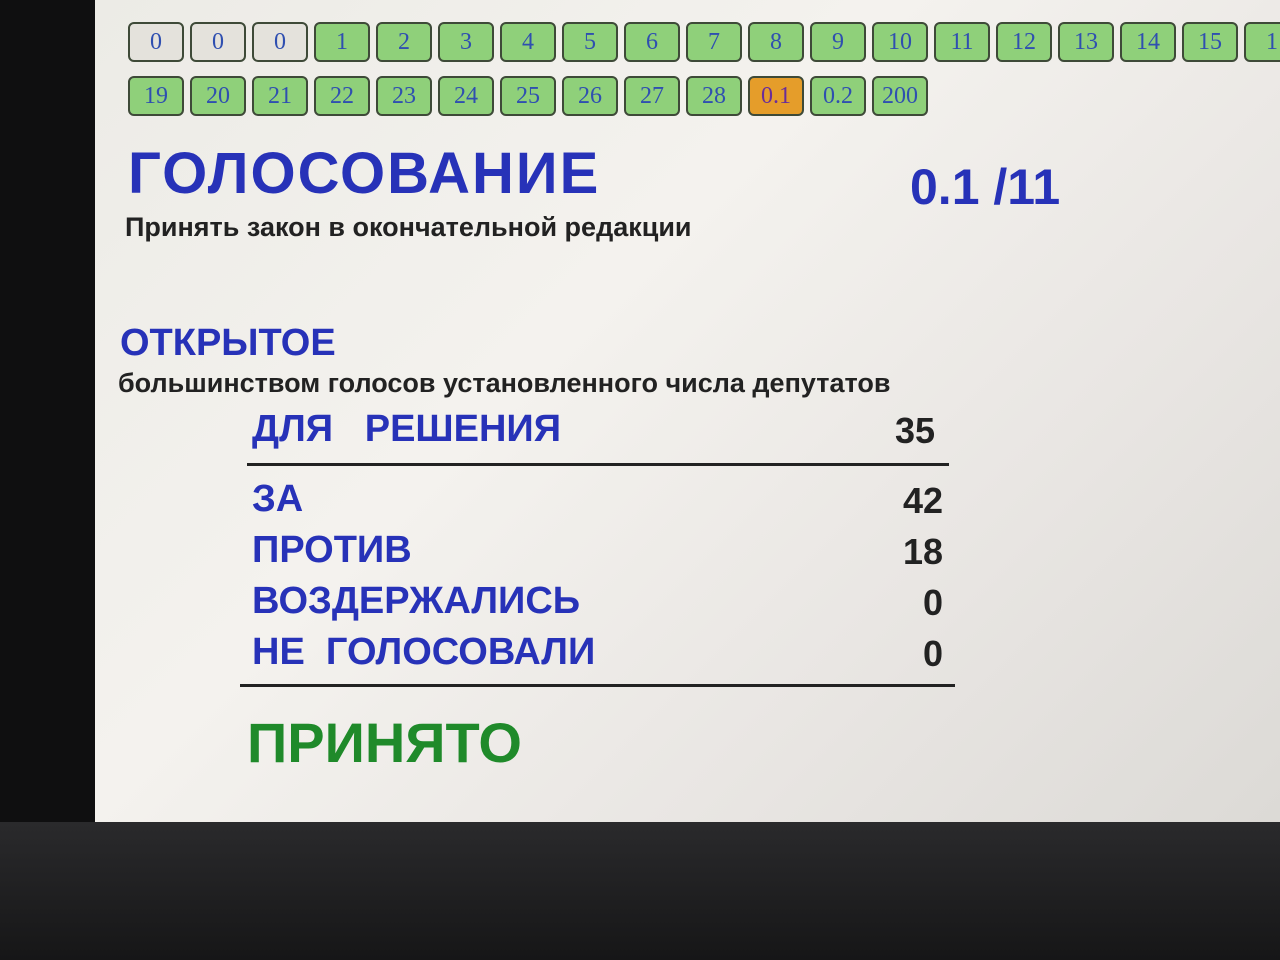 This screenshot has width=1280, height=960. Describe the element at coordinates (714, 96) in the screenshot. I see `question-button: 28` at that location.